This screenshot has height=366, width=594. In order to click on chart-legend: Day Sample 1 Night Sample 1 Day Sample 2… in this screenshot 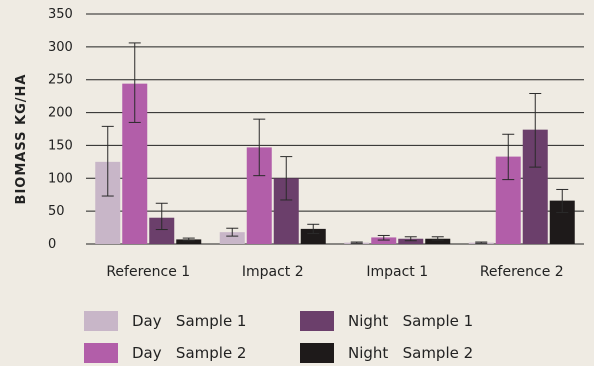, I will do `click(334, 335)`.